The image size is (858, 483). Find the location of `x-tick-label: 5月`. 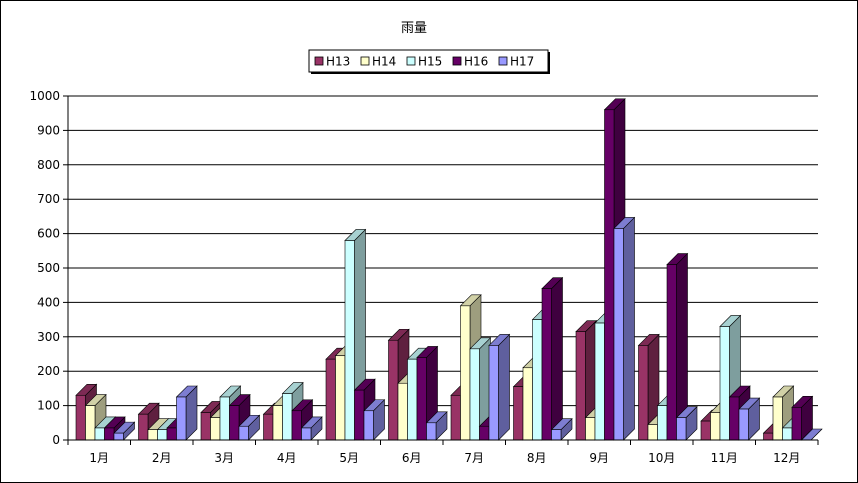

x-tick-label: 5月 is located at coordinates (349, 458).